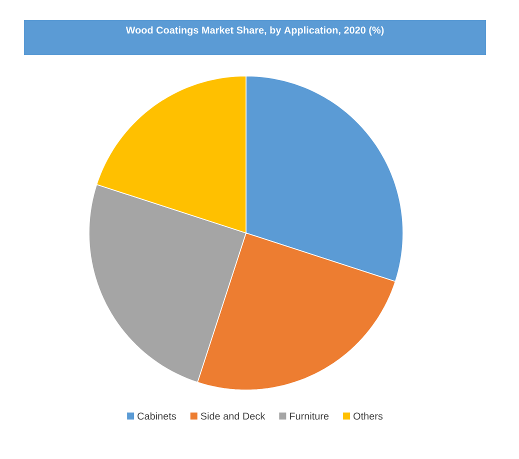  I want to click on legend-label: Cabinets, so click(157, 416).